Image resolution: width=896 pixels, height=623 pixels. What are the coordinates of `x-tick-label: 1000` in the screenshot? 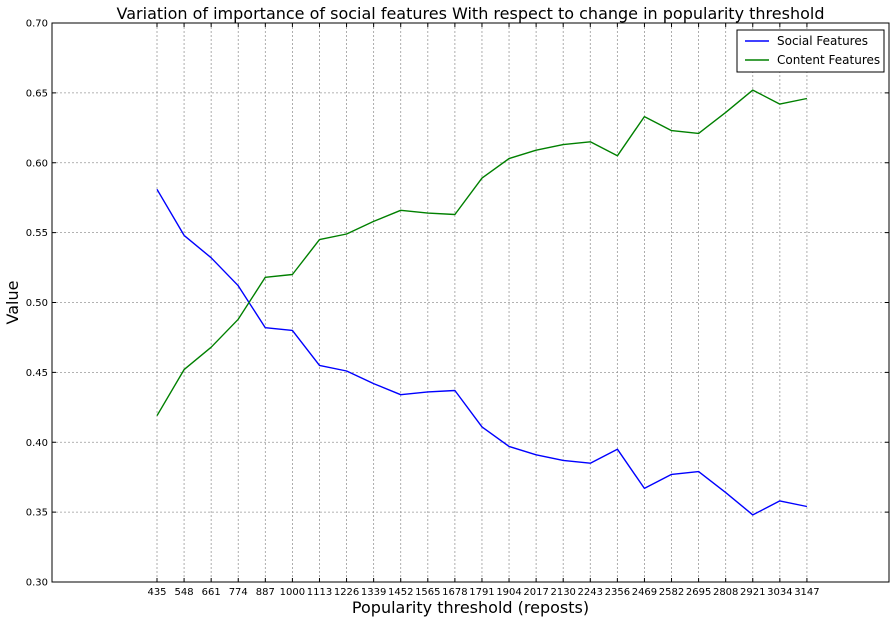 It's located at (292, 592).